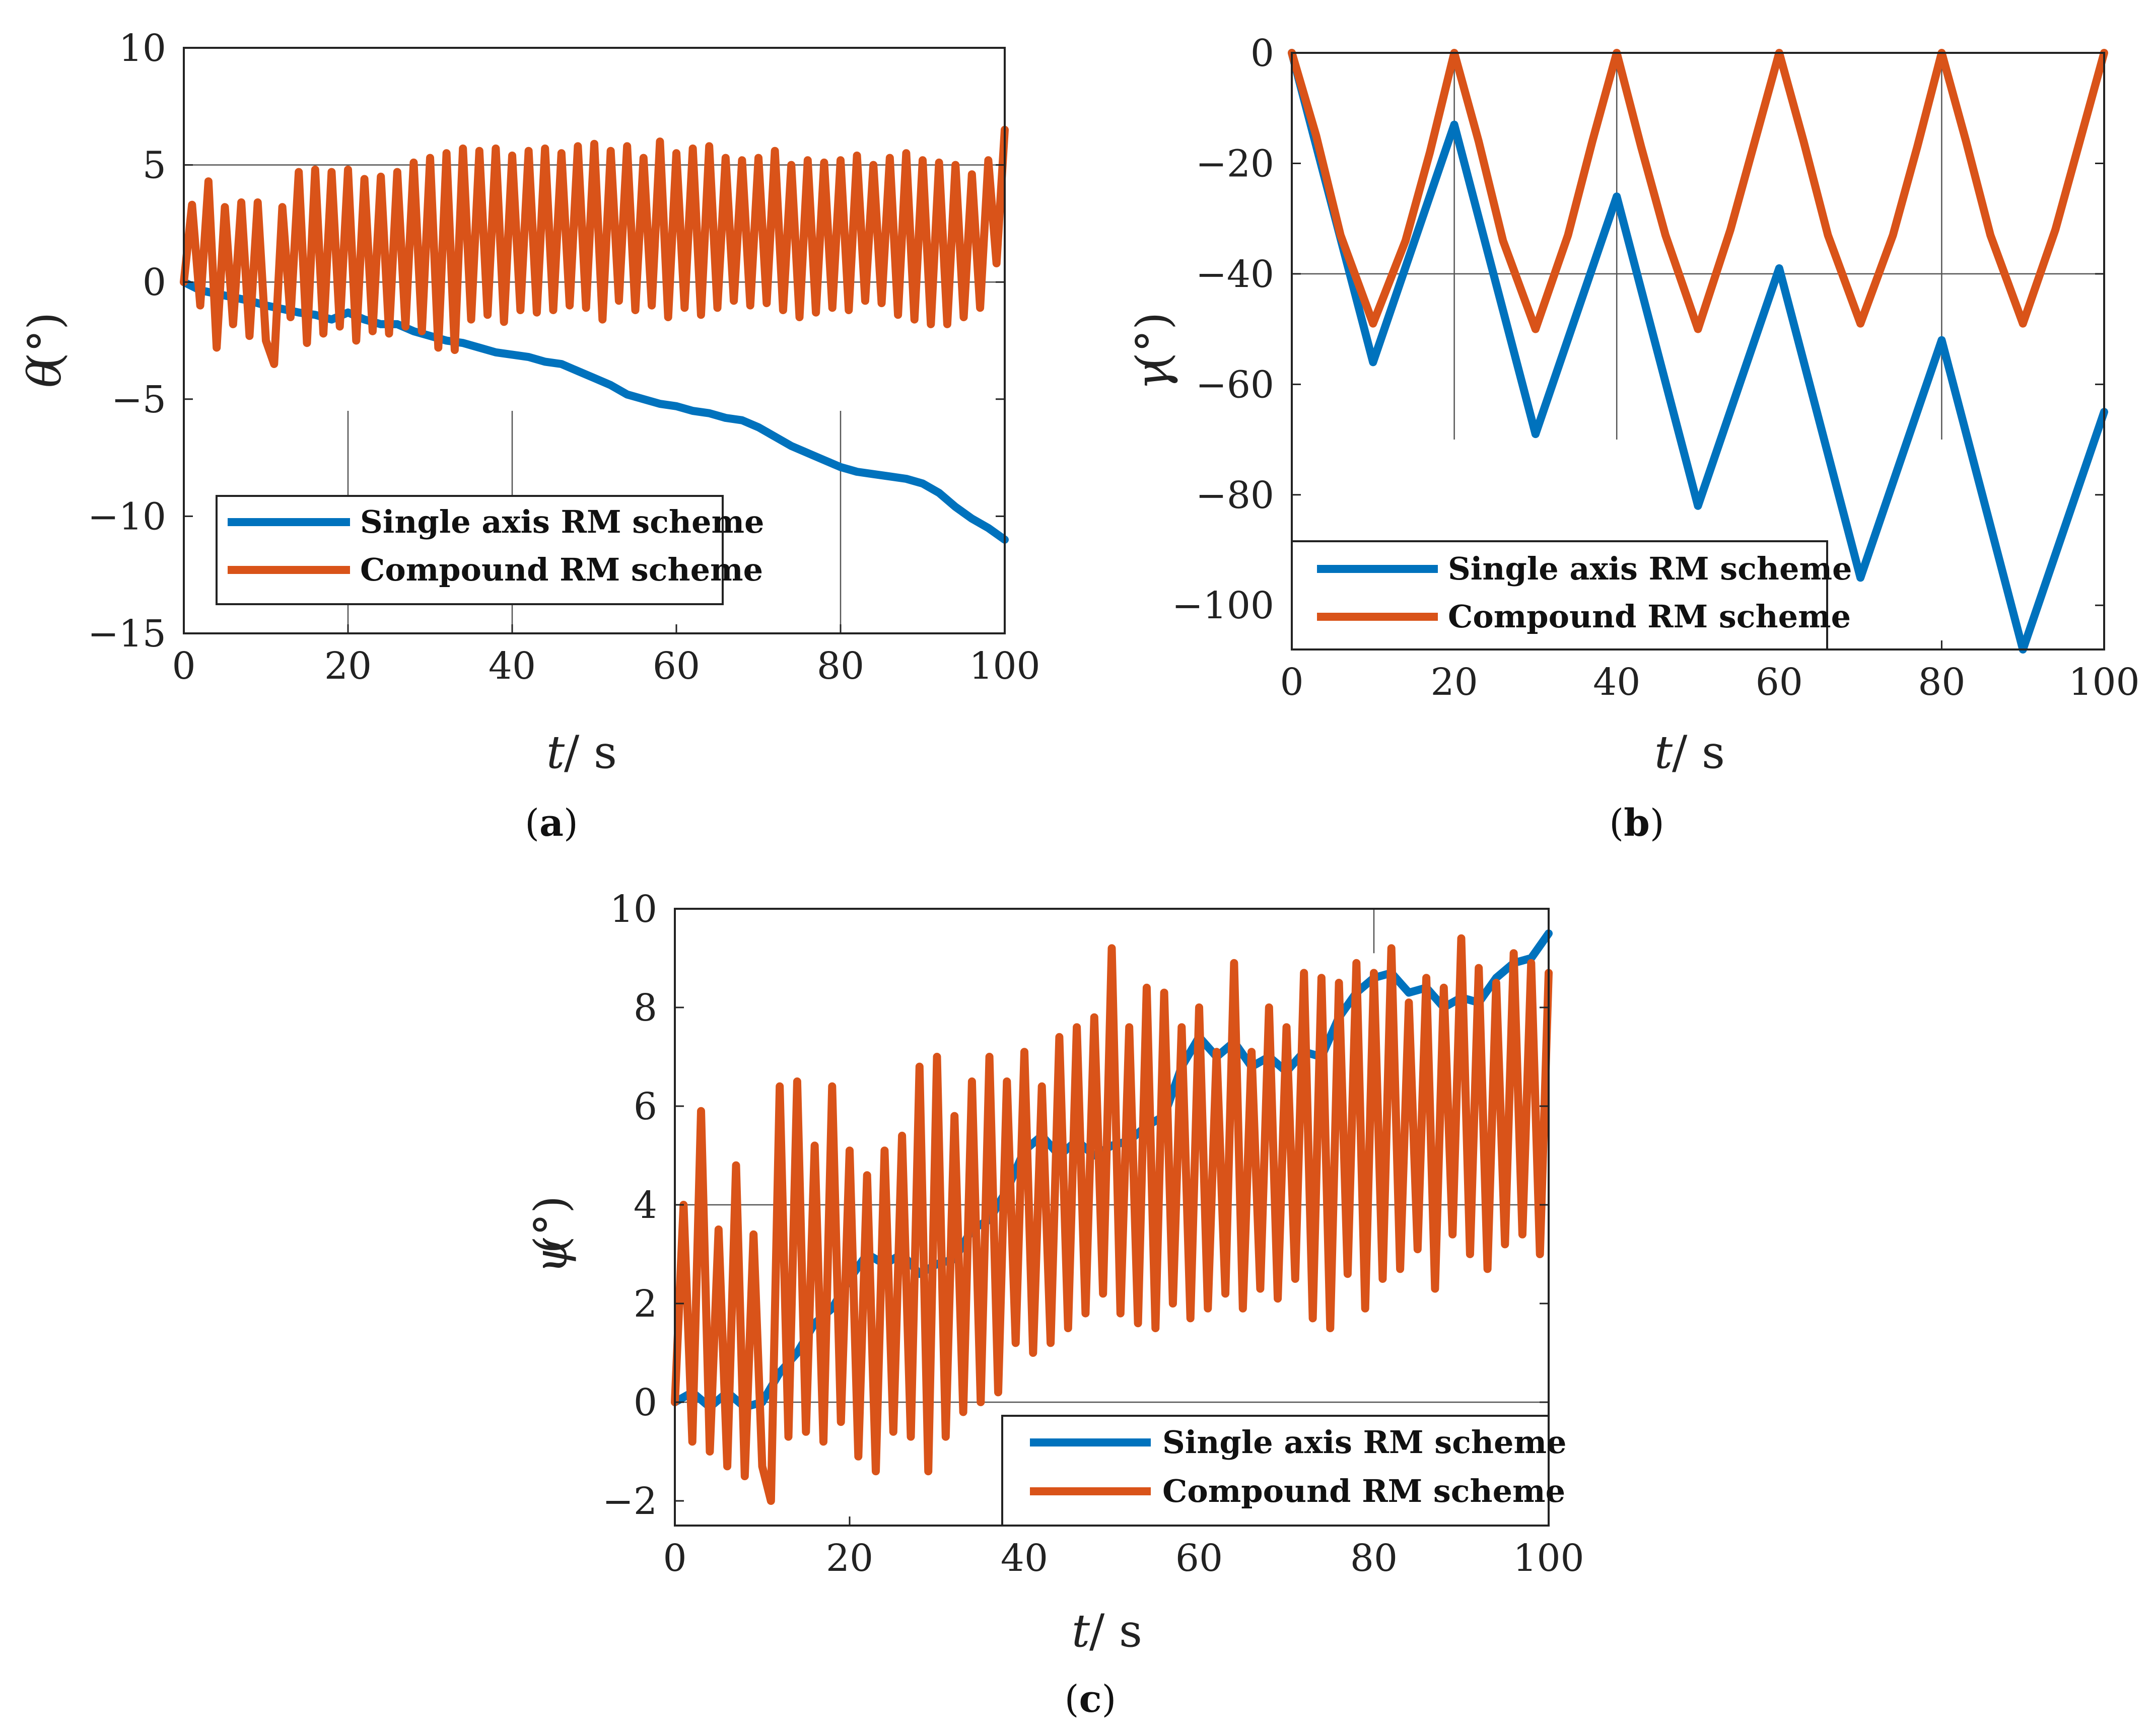  What do you see at coordinates (561, 569) in the screenshot?
I see `panel-a-legend-label-compound: Compound RM scheme` at bounding box center [561, 569].